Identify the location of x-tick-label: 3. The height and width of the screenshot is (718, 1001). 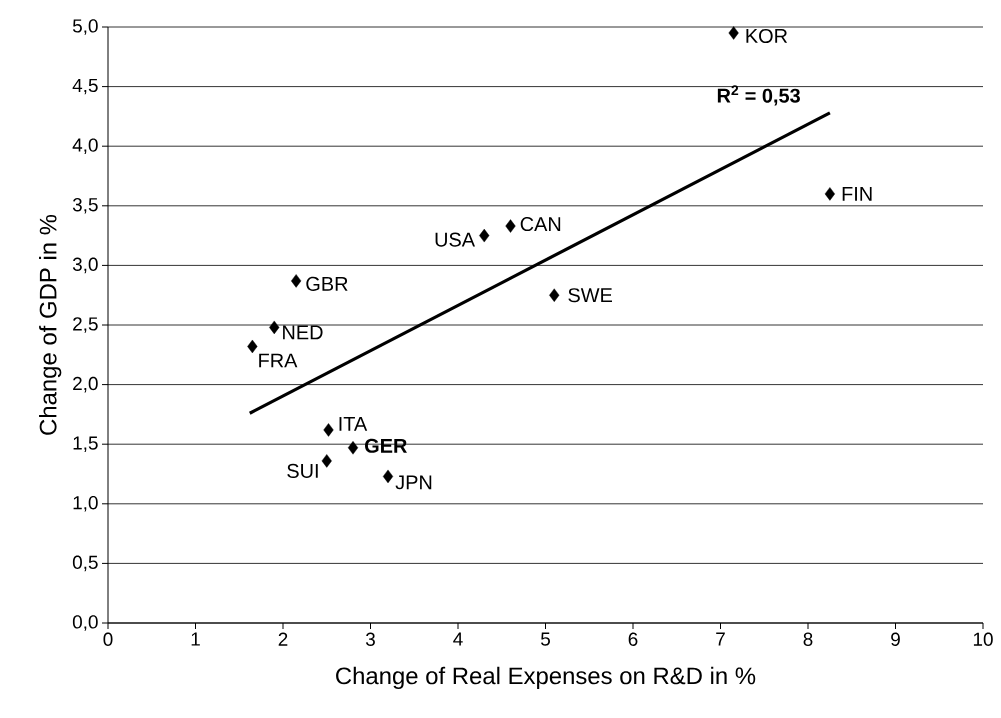
(370, 639).